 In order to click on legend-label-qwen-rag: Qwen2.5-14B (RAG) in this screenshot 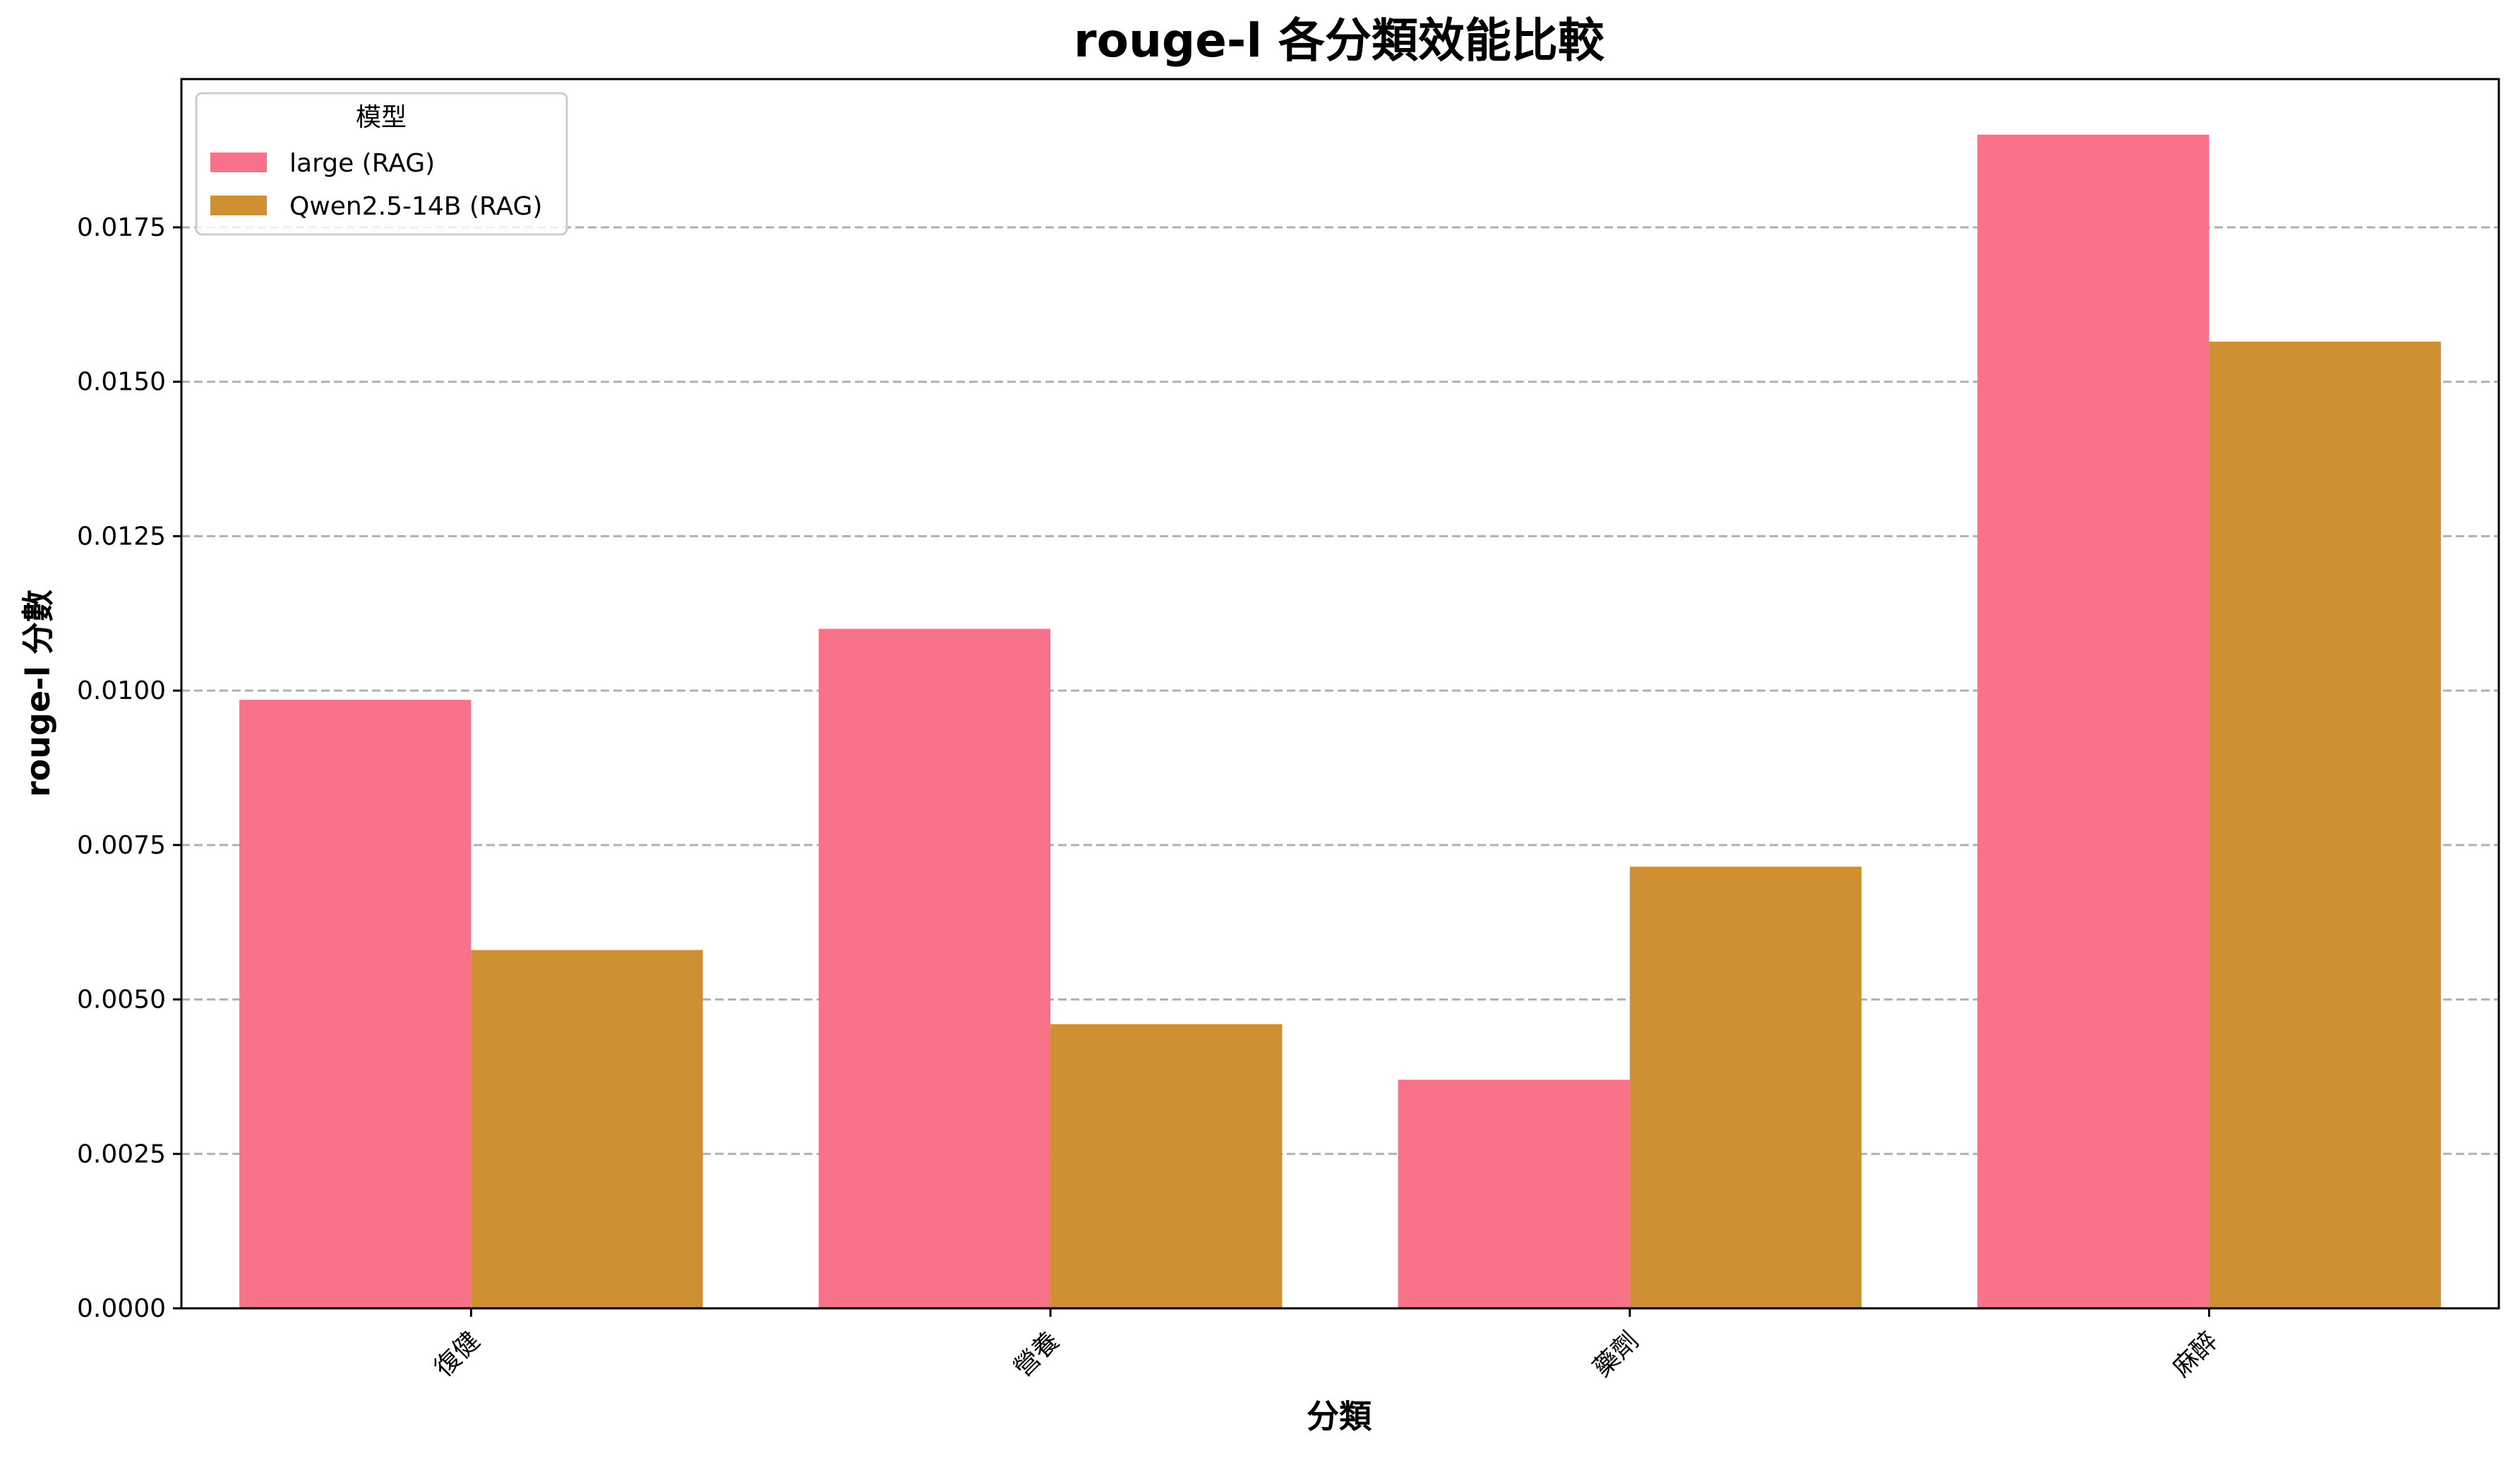, I will do `click(415, 206)`.